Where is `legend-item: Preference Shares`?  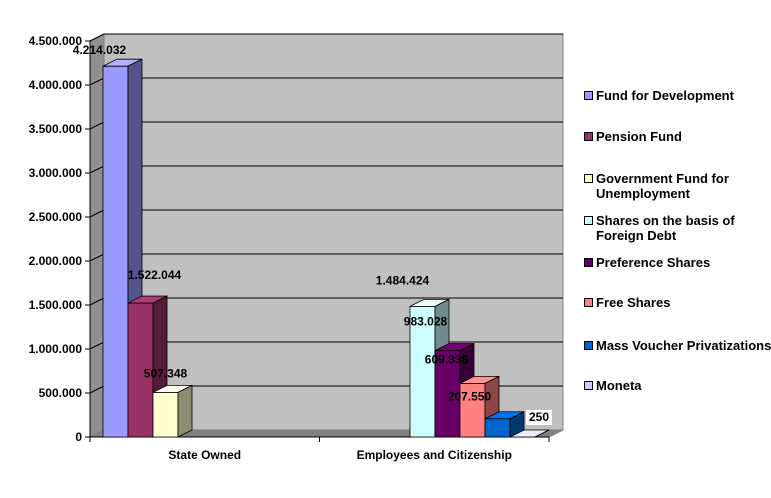
legend-item: Preference Shares is located at coordinates (676, 262).